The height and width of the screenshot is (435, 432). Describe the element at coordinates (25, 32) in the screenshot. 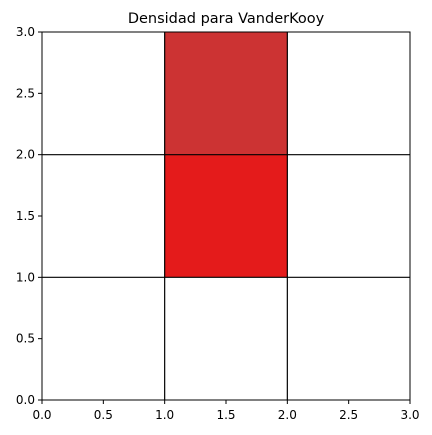

I see `y-tick-label: 3.0` at that location.